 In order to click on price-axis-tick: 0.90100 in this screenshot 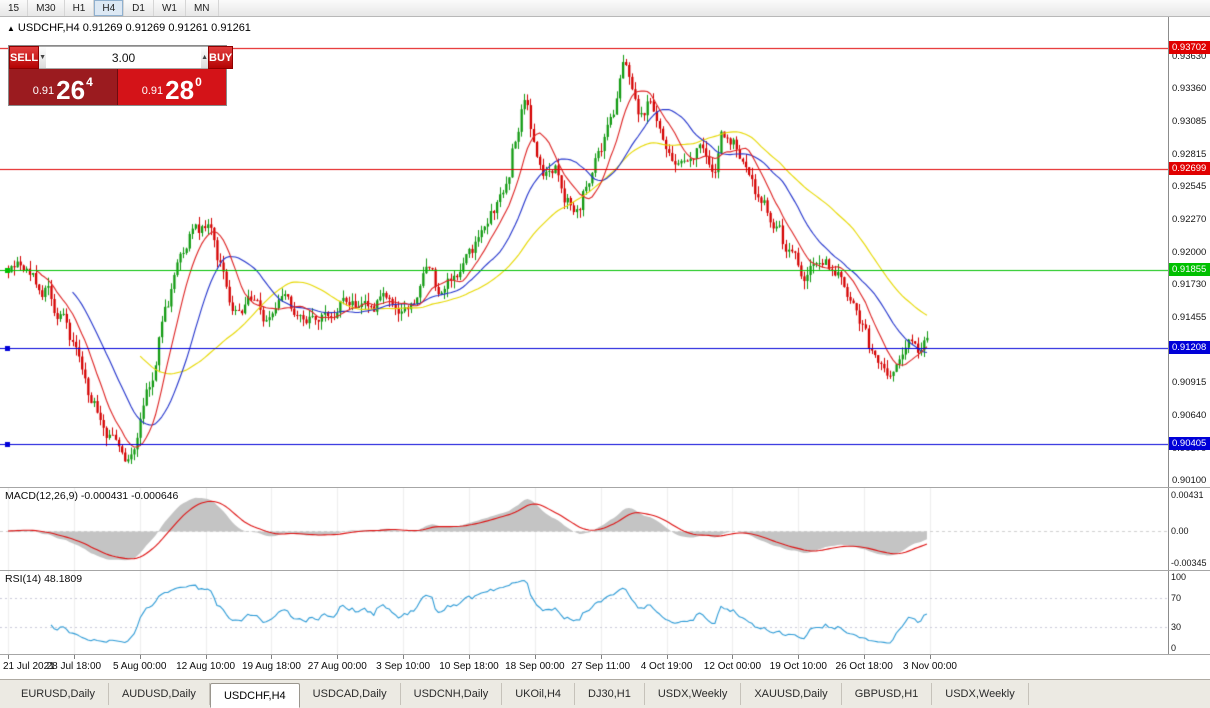, I will do `click(1189, 480)`.